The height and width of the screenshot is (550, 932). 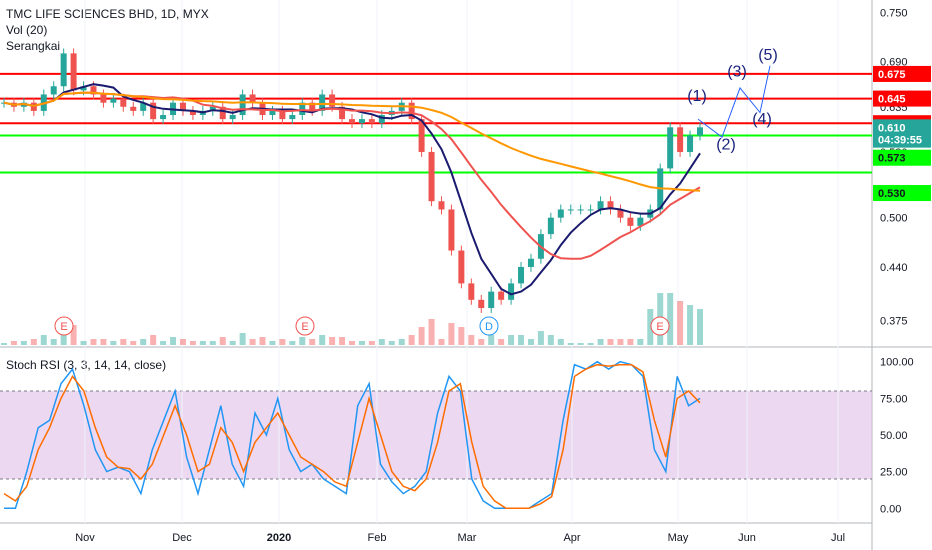 I want to click on wave-label: (1), so click(x=697, y=96).